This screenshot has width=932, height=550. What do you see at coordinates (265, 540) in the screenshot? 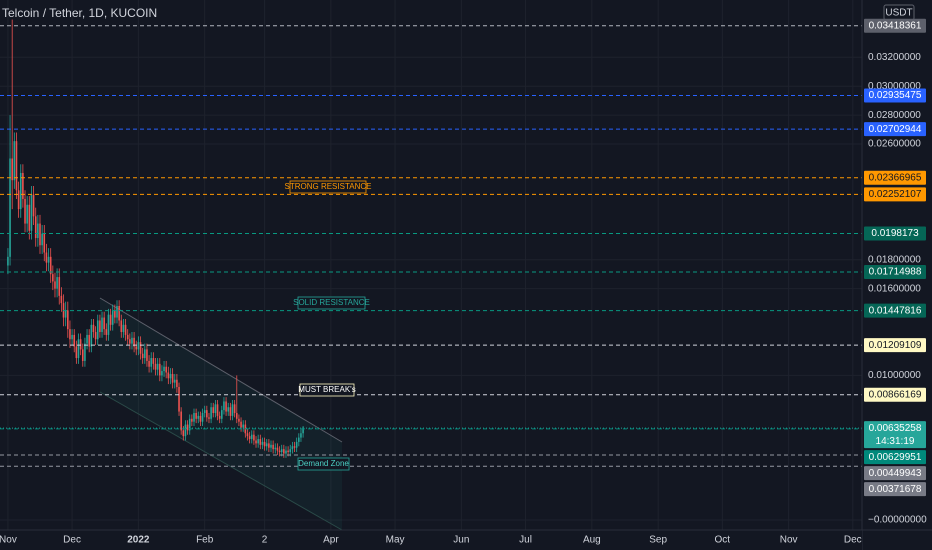
I see `x-tick-label: 2` at bounding box center [265, 540].